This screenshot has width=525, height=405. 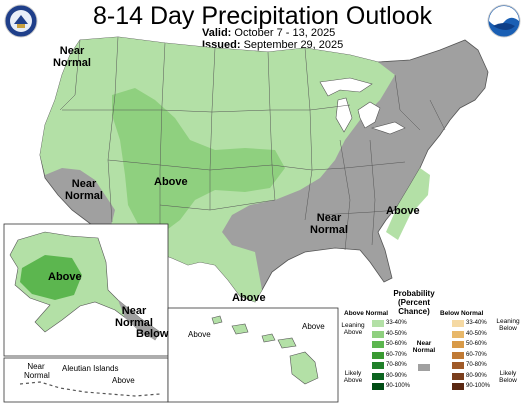 I want to click on legend-below-range: 33-40%, so click(x=476, y=323).